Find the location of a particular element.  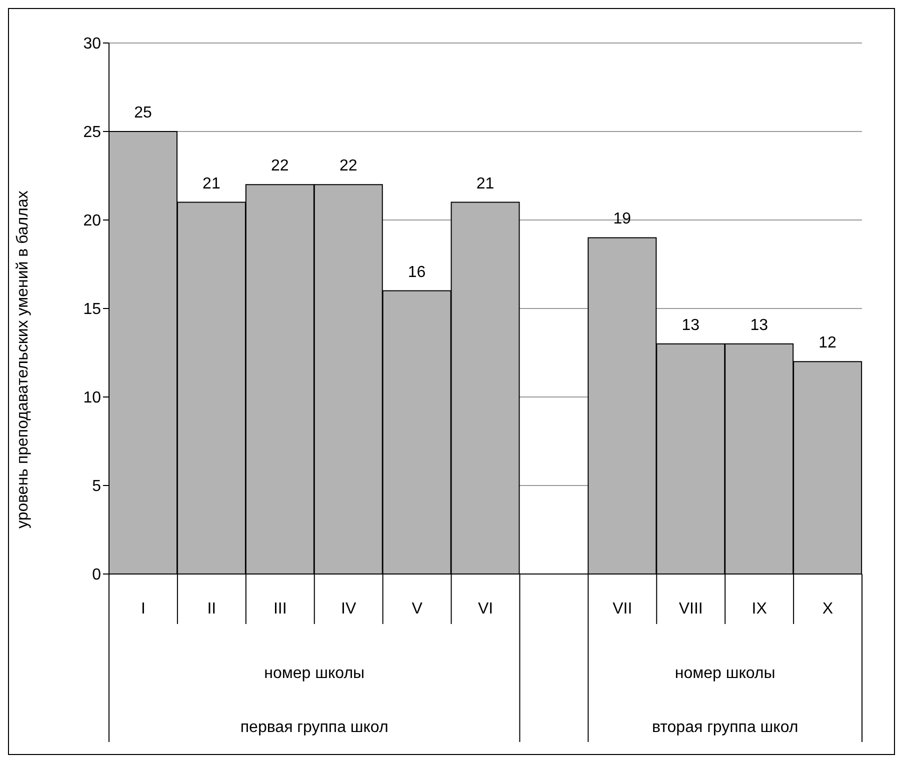

y-axis-title: уровень преподавательских умений в баллах is located at coordinates (23, 359).